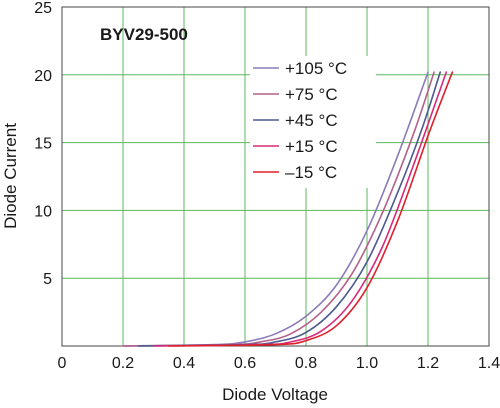 This screenshot has width=500, height=408. Describe the element at coordinates (275, 394) in the screenshot. I see `x-axis-title: Diode Voltage` at that location.